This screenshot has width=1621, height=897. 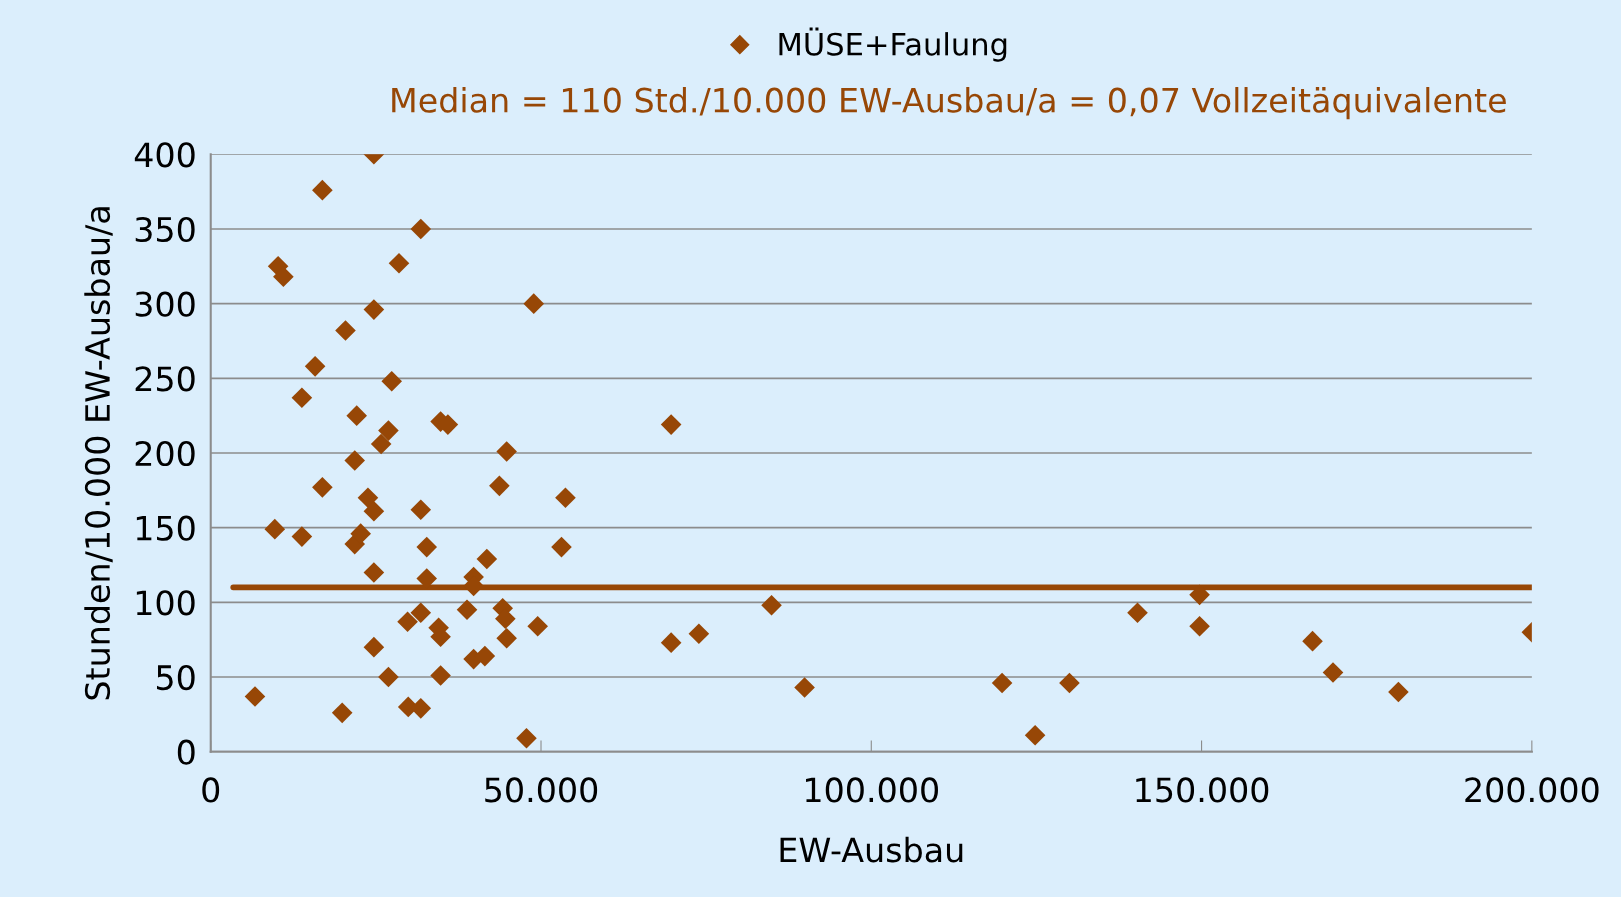 I want to click on y-axis-title: Stunden/10.000 EW-Ausbau/a, so click(x=98, y=453).